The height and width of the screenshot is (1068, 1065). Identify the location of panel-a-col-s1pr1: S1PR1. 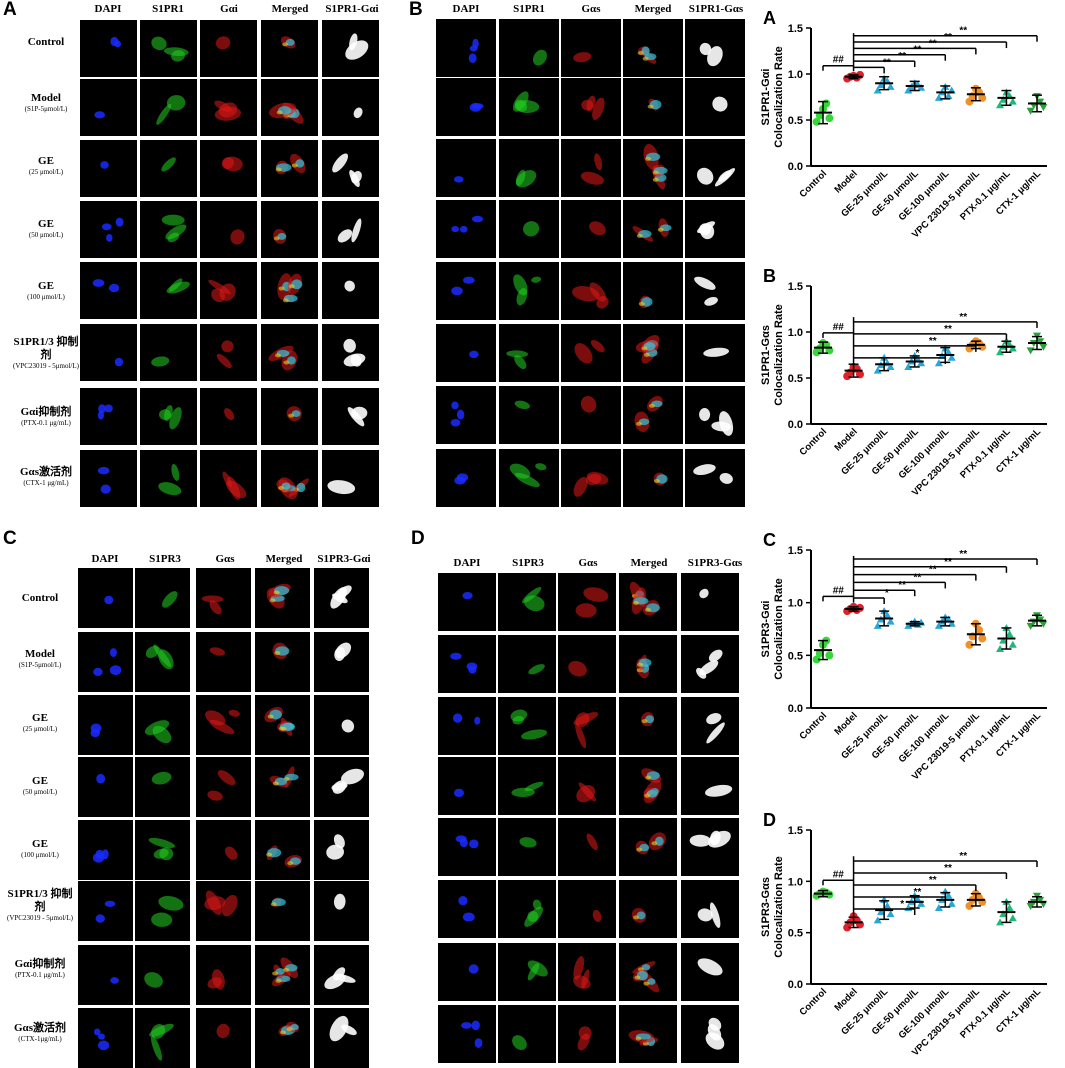
(168, 9).